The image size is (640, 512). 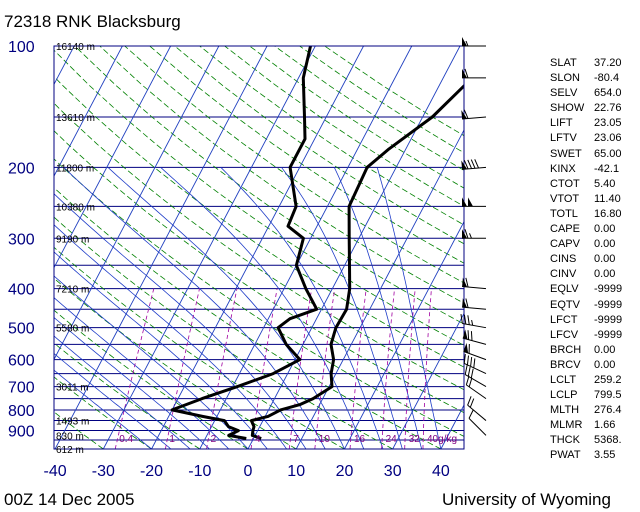 What do you see at coordinates (592, 63) in the screenshot?
I see `index-row: SLAT 37.20` at bounding box center [592, 63].